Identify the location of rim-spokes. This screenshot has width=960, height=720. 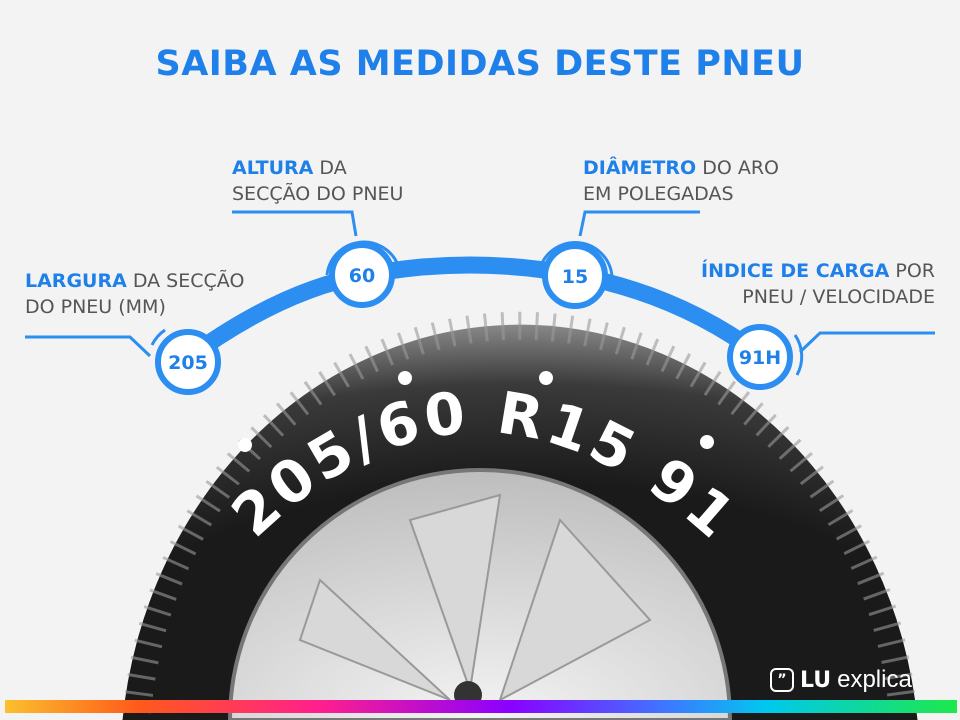
(475, 598).